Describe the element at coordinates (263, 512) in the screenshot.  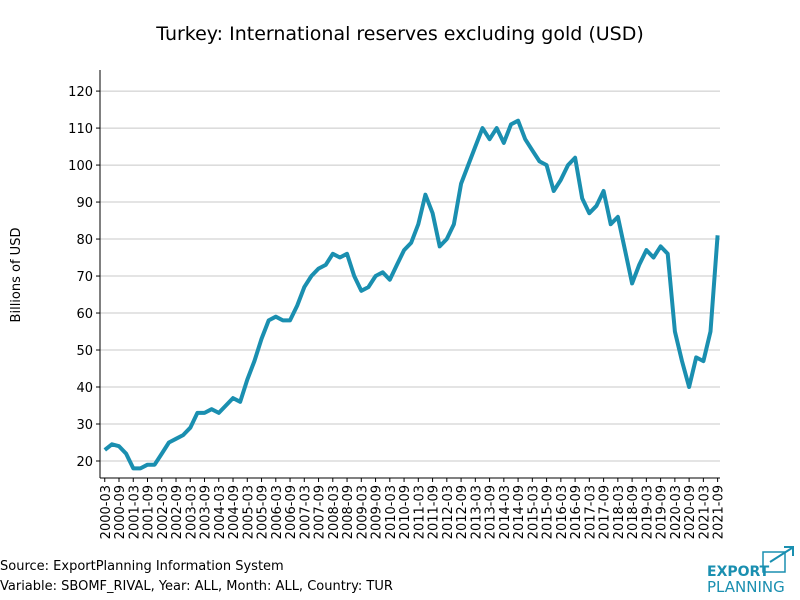
I see `x-tick-label: 2005-09` at that location.